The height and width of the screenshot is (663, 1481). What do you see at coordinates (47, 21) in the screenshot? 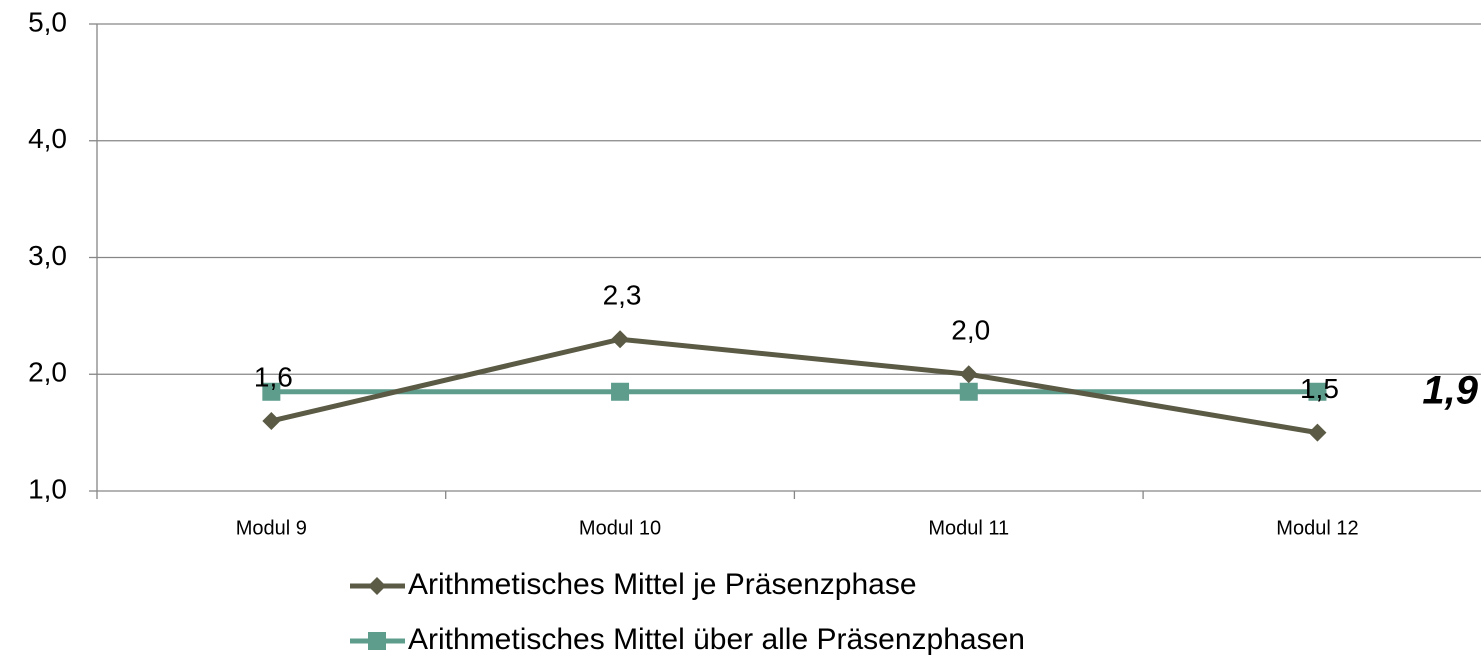
I see `y-tick-label: 5,0` at bounding box center [47, 21].